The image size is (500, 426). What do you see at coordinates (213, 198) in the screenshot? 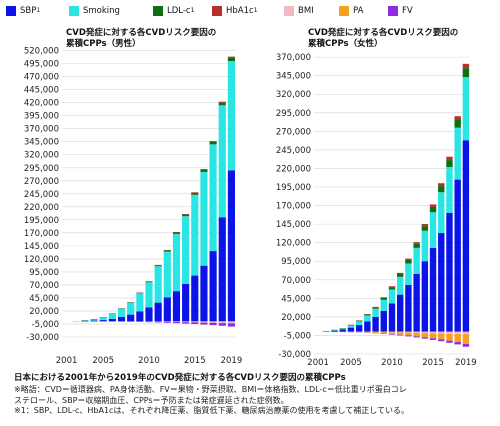
I see `bar-segment-smoking-2017` at bounding box center [213, 198].